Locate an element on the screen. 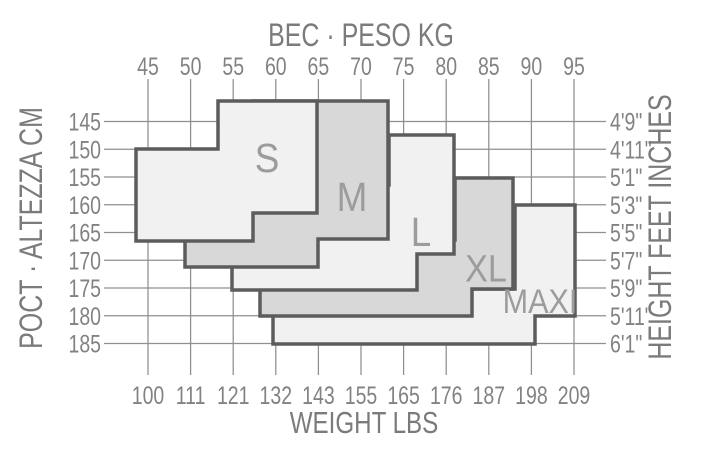  ft-tick-label: 5'7" is located at coordinates (626, 261).